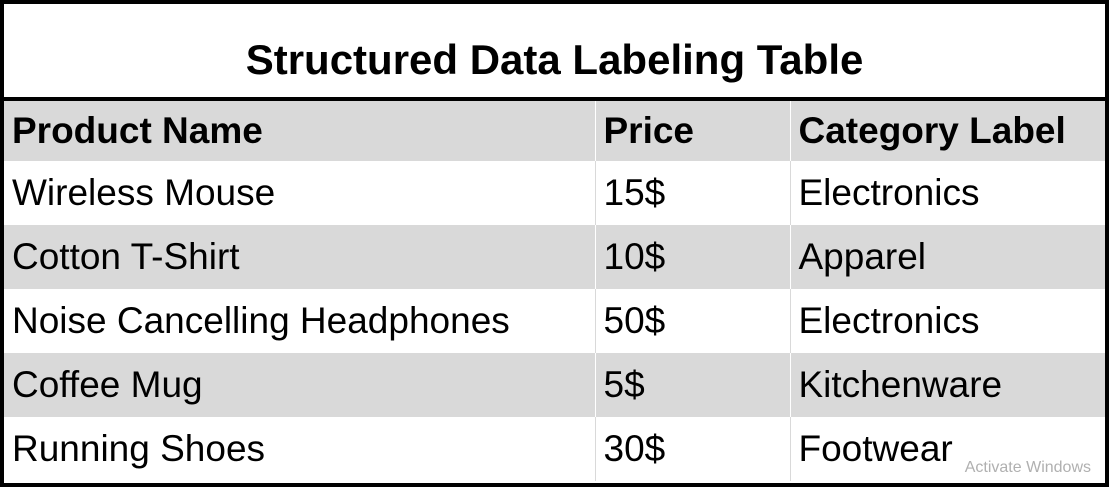 The width and height of the screenshot is (1109, 487). I want to click on header-row: Product Name Price Category Label, so click(554, 130).